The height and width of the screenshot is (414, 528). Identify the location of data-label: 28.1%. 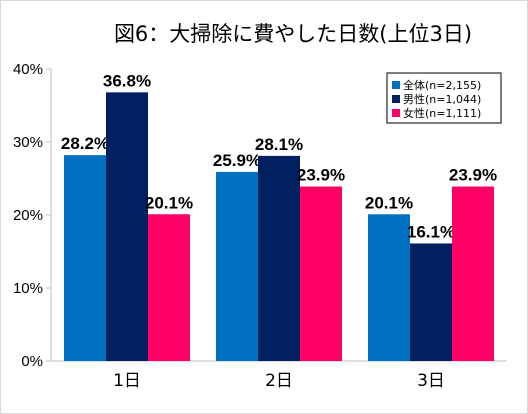
(279, 144).